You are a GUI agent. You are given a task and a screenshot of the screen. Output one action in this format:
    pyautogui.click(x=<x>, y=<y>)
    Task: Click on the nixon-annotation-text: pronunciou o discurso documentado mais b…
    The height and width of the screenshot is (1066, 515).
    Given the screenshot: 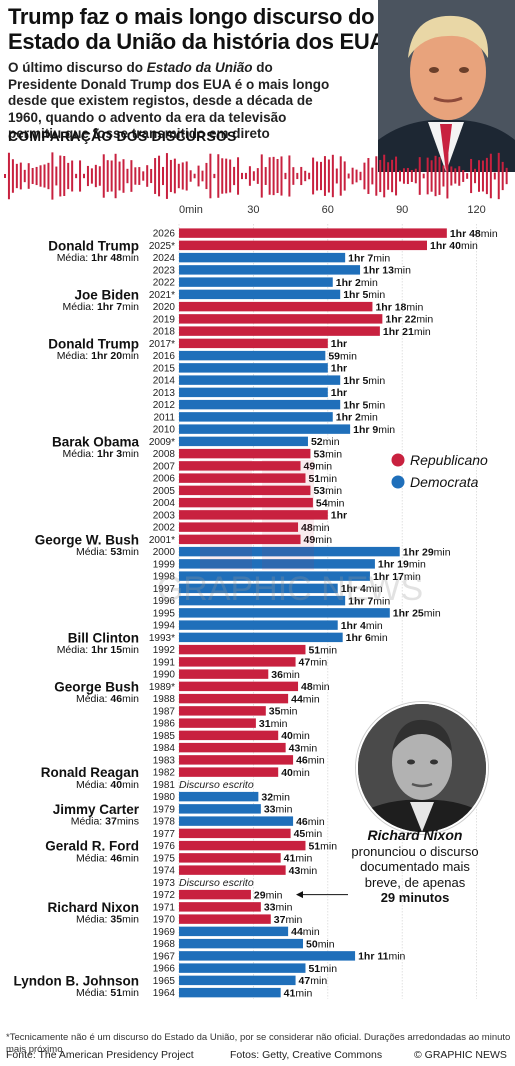 What is the action you would take?
    pyautogui.click(x=415, y=866)
    